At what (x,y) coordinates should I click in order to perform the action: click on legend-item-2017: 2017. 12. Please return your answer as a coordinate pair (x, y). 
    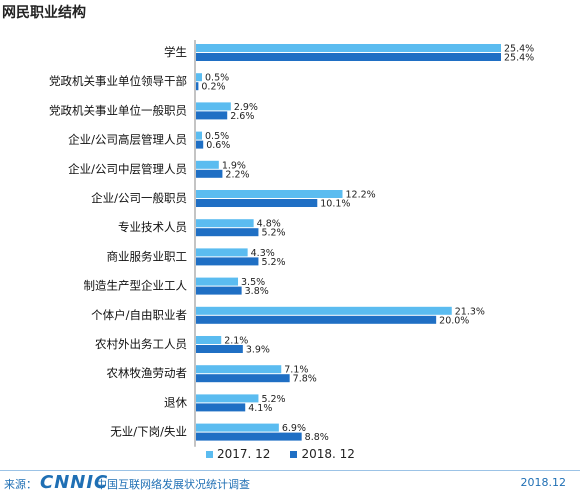
    Looking at the image, I should click on (238, 454).